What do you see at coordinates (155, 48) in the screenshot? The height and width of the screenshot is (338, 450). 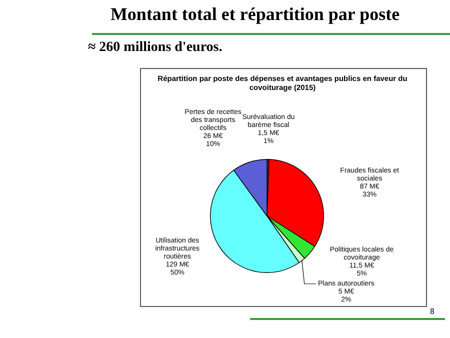 I see `chart-subtitle: ≈ 260 millions d'euros.` at bounding box center [155, 48].